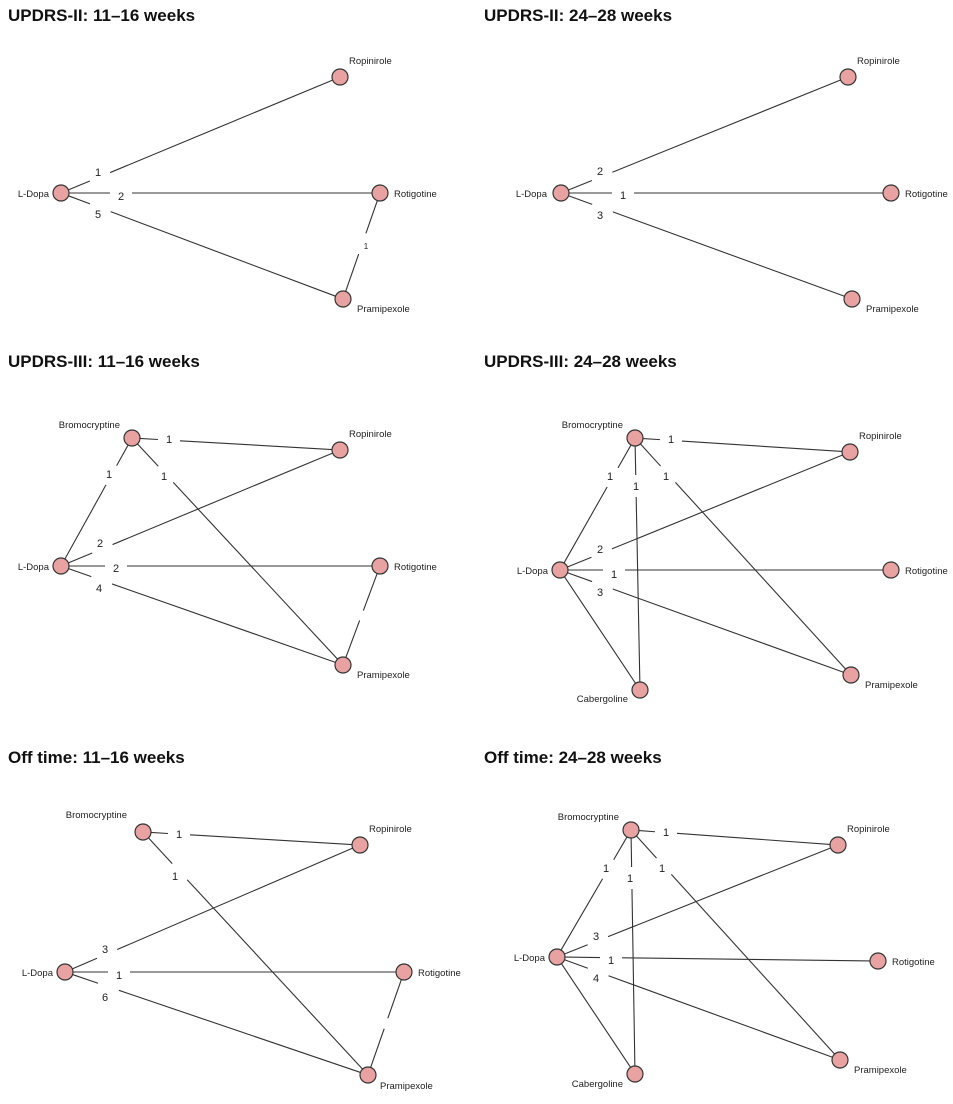 This screenshot has width=953, height=1104. What do you see at coordinates (638, 589) in the screenshot?
I see `edge-bromocryptine-cabergoline-segment-b` at bounding box center [638, 589].